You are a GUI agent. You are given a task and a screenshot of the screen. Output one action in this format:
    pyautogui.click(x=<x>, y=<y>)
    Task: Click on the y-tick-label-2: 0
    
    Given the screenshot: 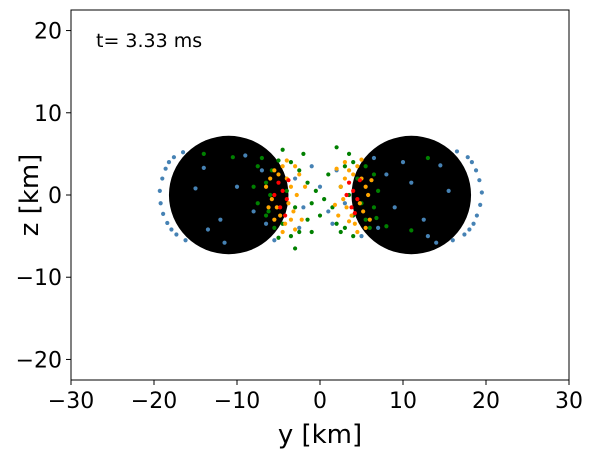 What is the action you would take?
    pyautogui.click(x=55, y=196)
    